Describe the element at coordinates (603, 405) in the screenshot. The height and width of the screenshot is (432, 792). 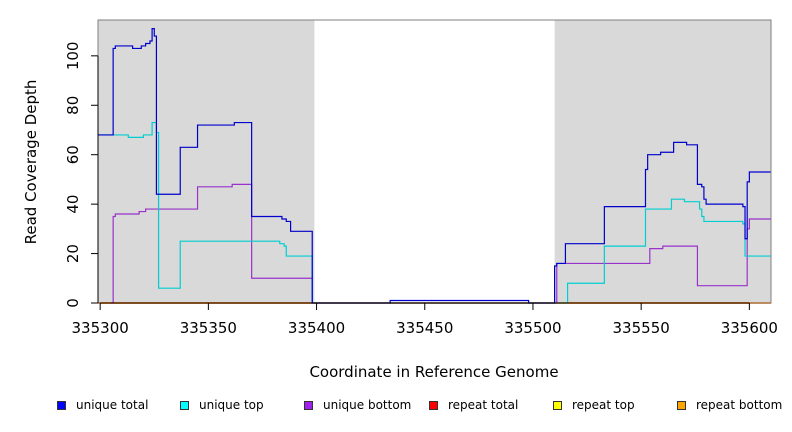
I see `legend-label: repeat top` at that location.